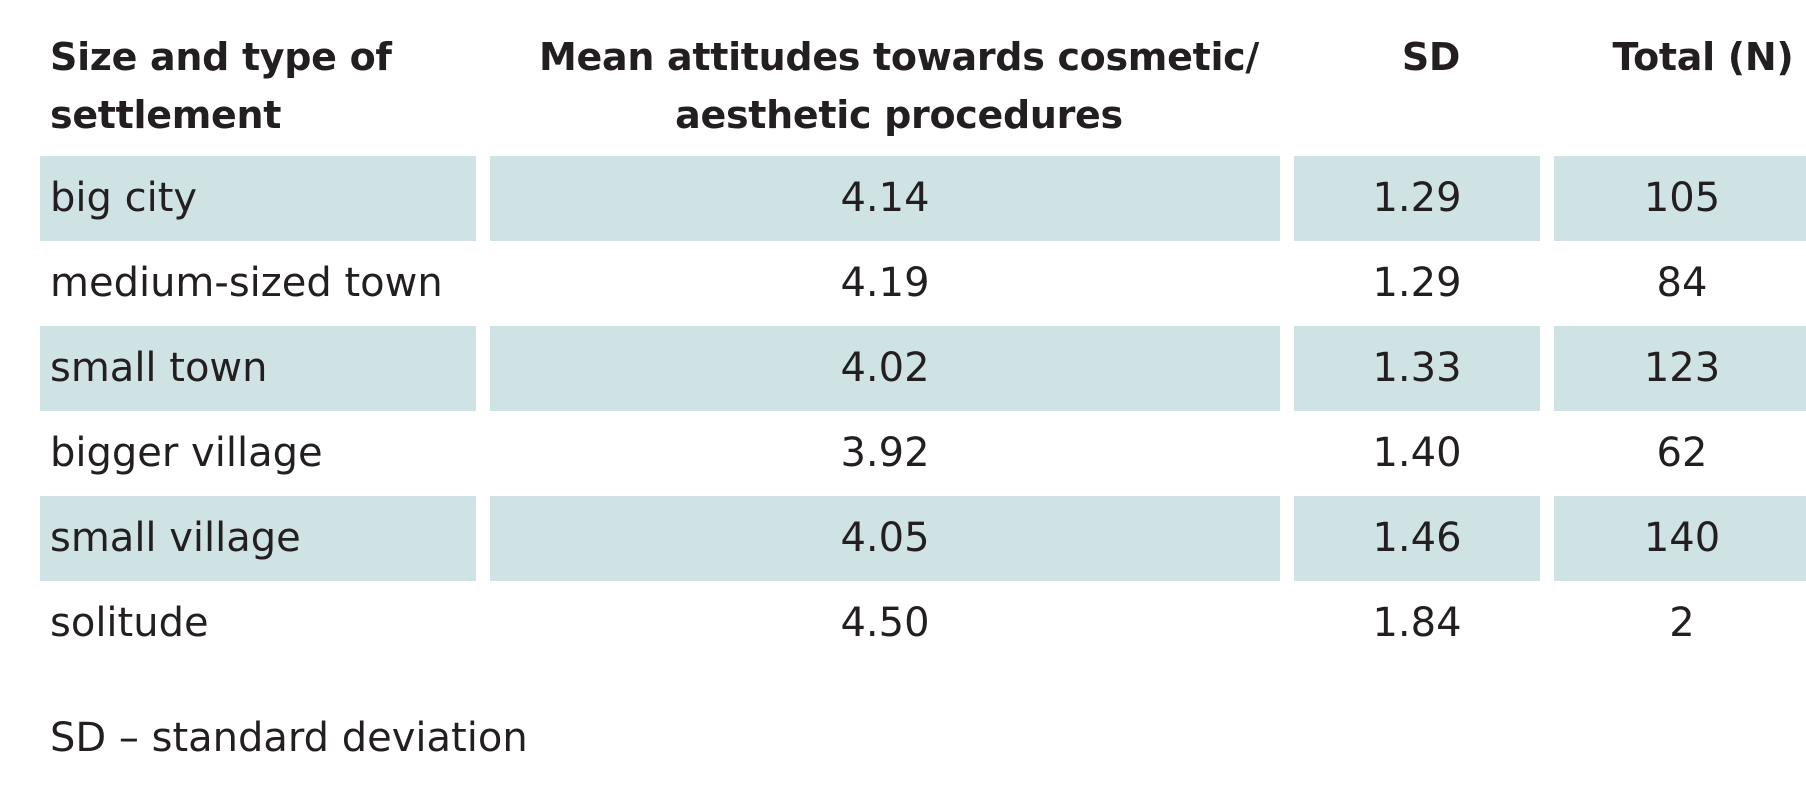  What do you see at coordinates (186, 453) in the screenshot?
I see `cell-settlement: bigger village` at bounding box center [186, 453].